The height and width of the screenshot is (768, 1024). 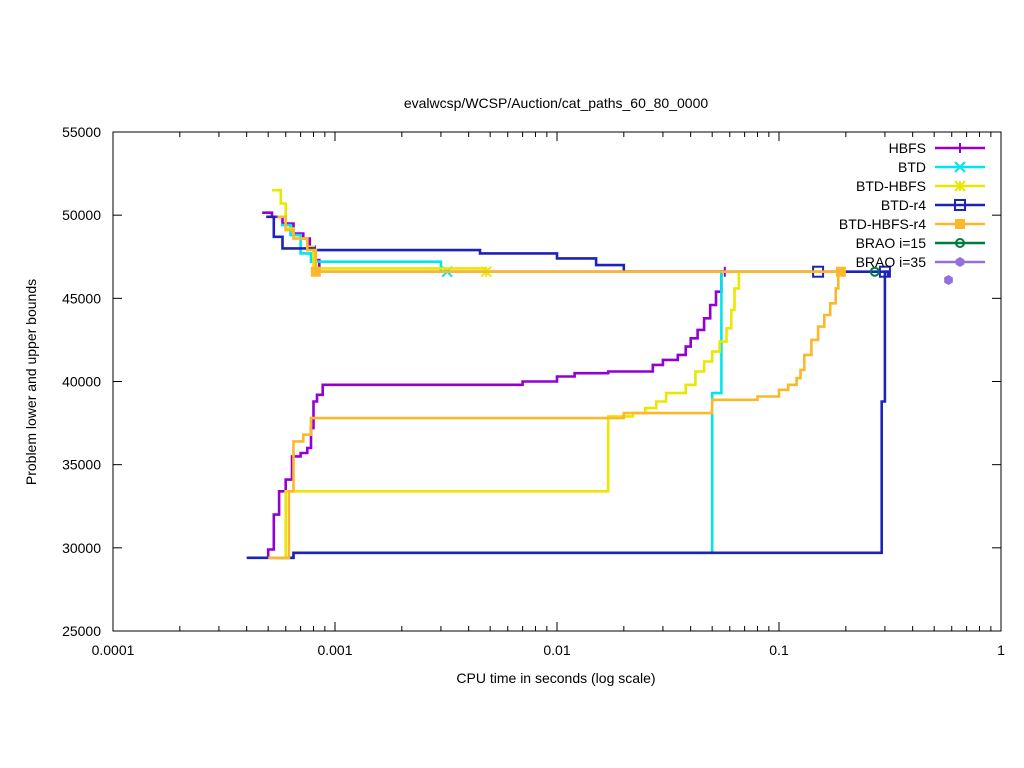 What do you see at coordinates (81, 132) in the screenshot?
I see `y-tick-label: 55000` at bounding box center [81, 132].